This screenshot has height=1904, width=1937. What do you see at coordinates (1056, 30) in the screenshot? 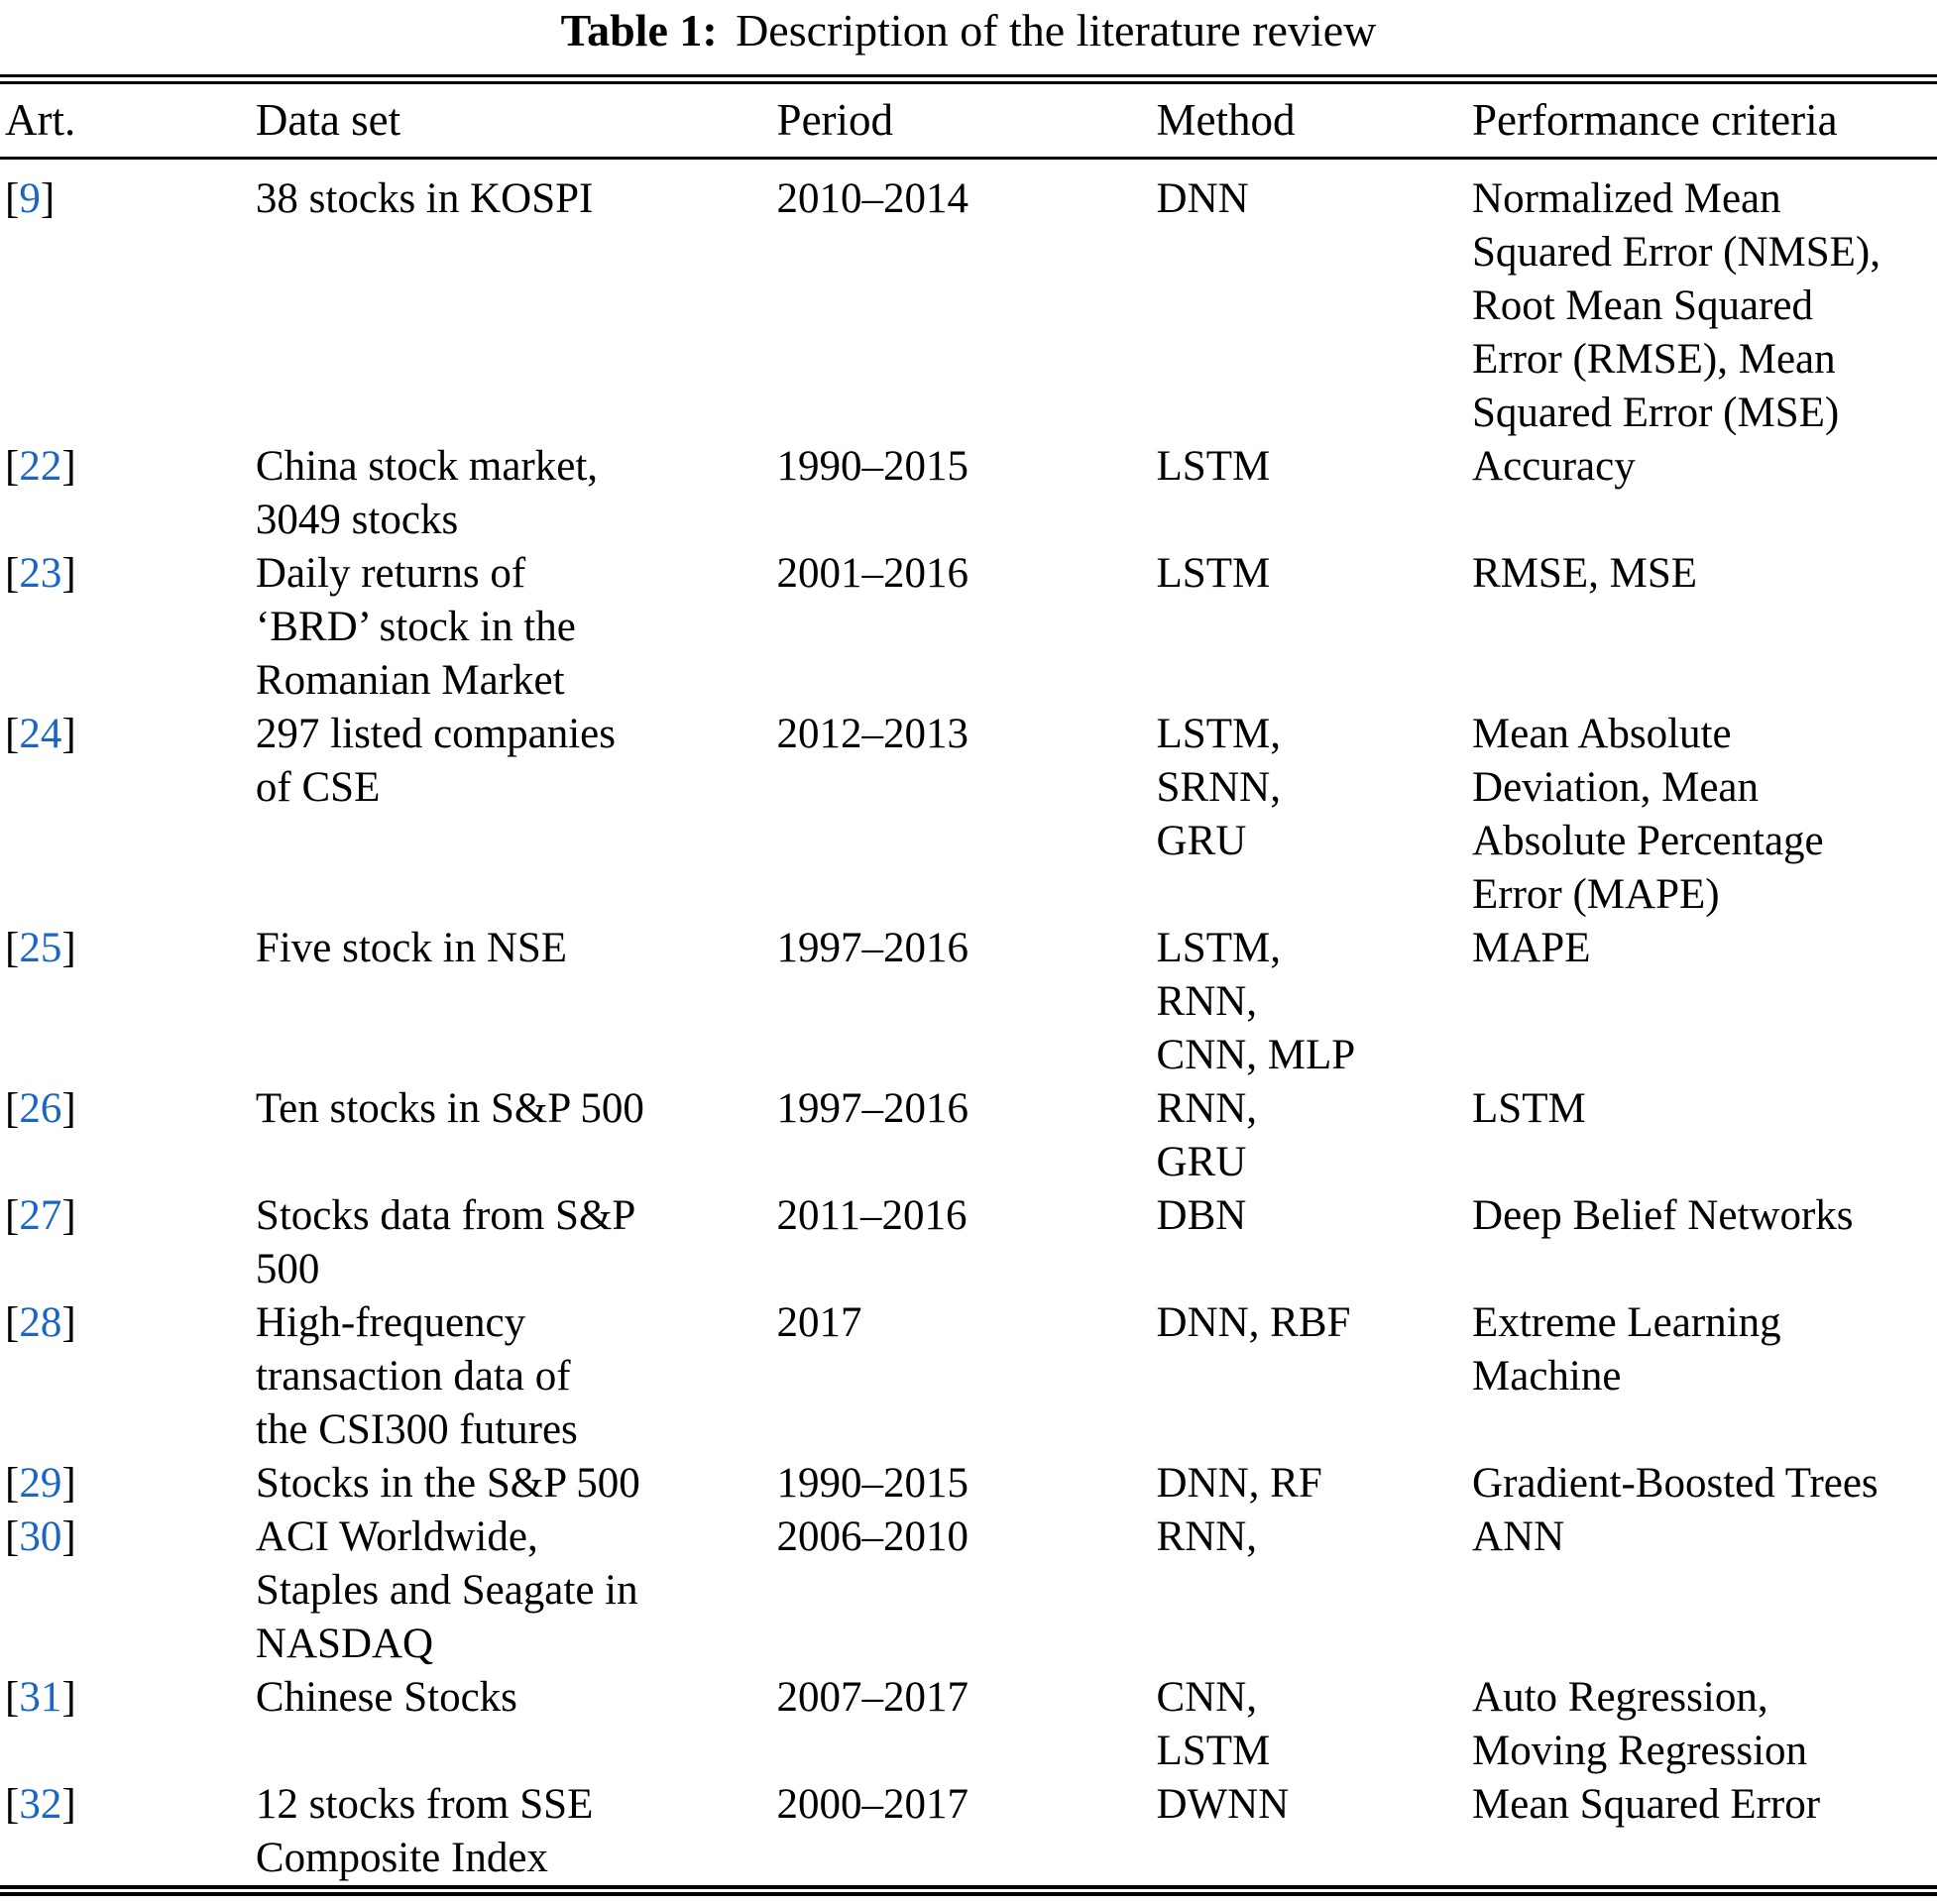
I see `table-caption-text: Description of the literature review` at bounding box center [1056, 30].